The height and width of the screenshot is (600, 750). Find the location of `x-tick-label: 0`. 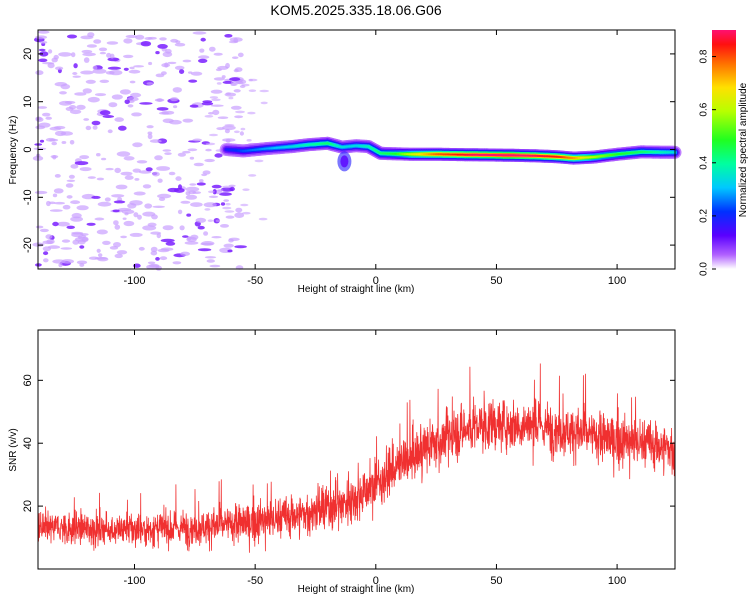

x-tick-label: 0 is located at coordinates (376, 281).